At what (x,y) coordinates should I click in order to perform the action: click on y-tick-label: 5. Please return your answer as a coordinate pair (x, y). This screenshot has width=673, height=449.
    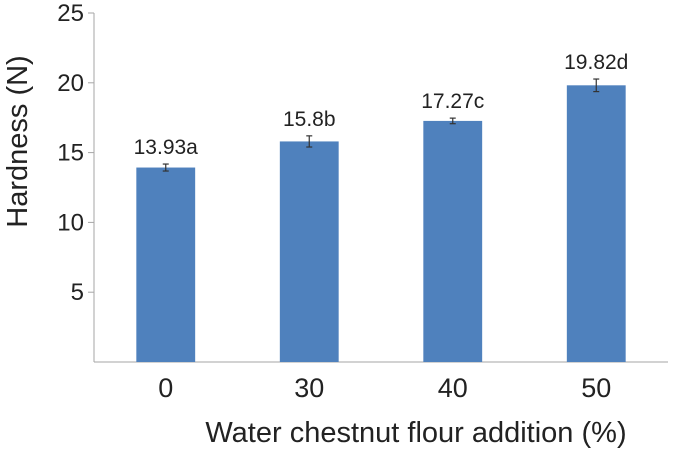
    Looking at the image, I should click on (77, 292).